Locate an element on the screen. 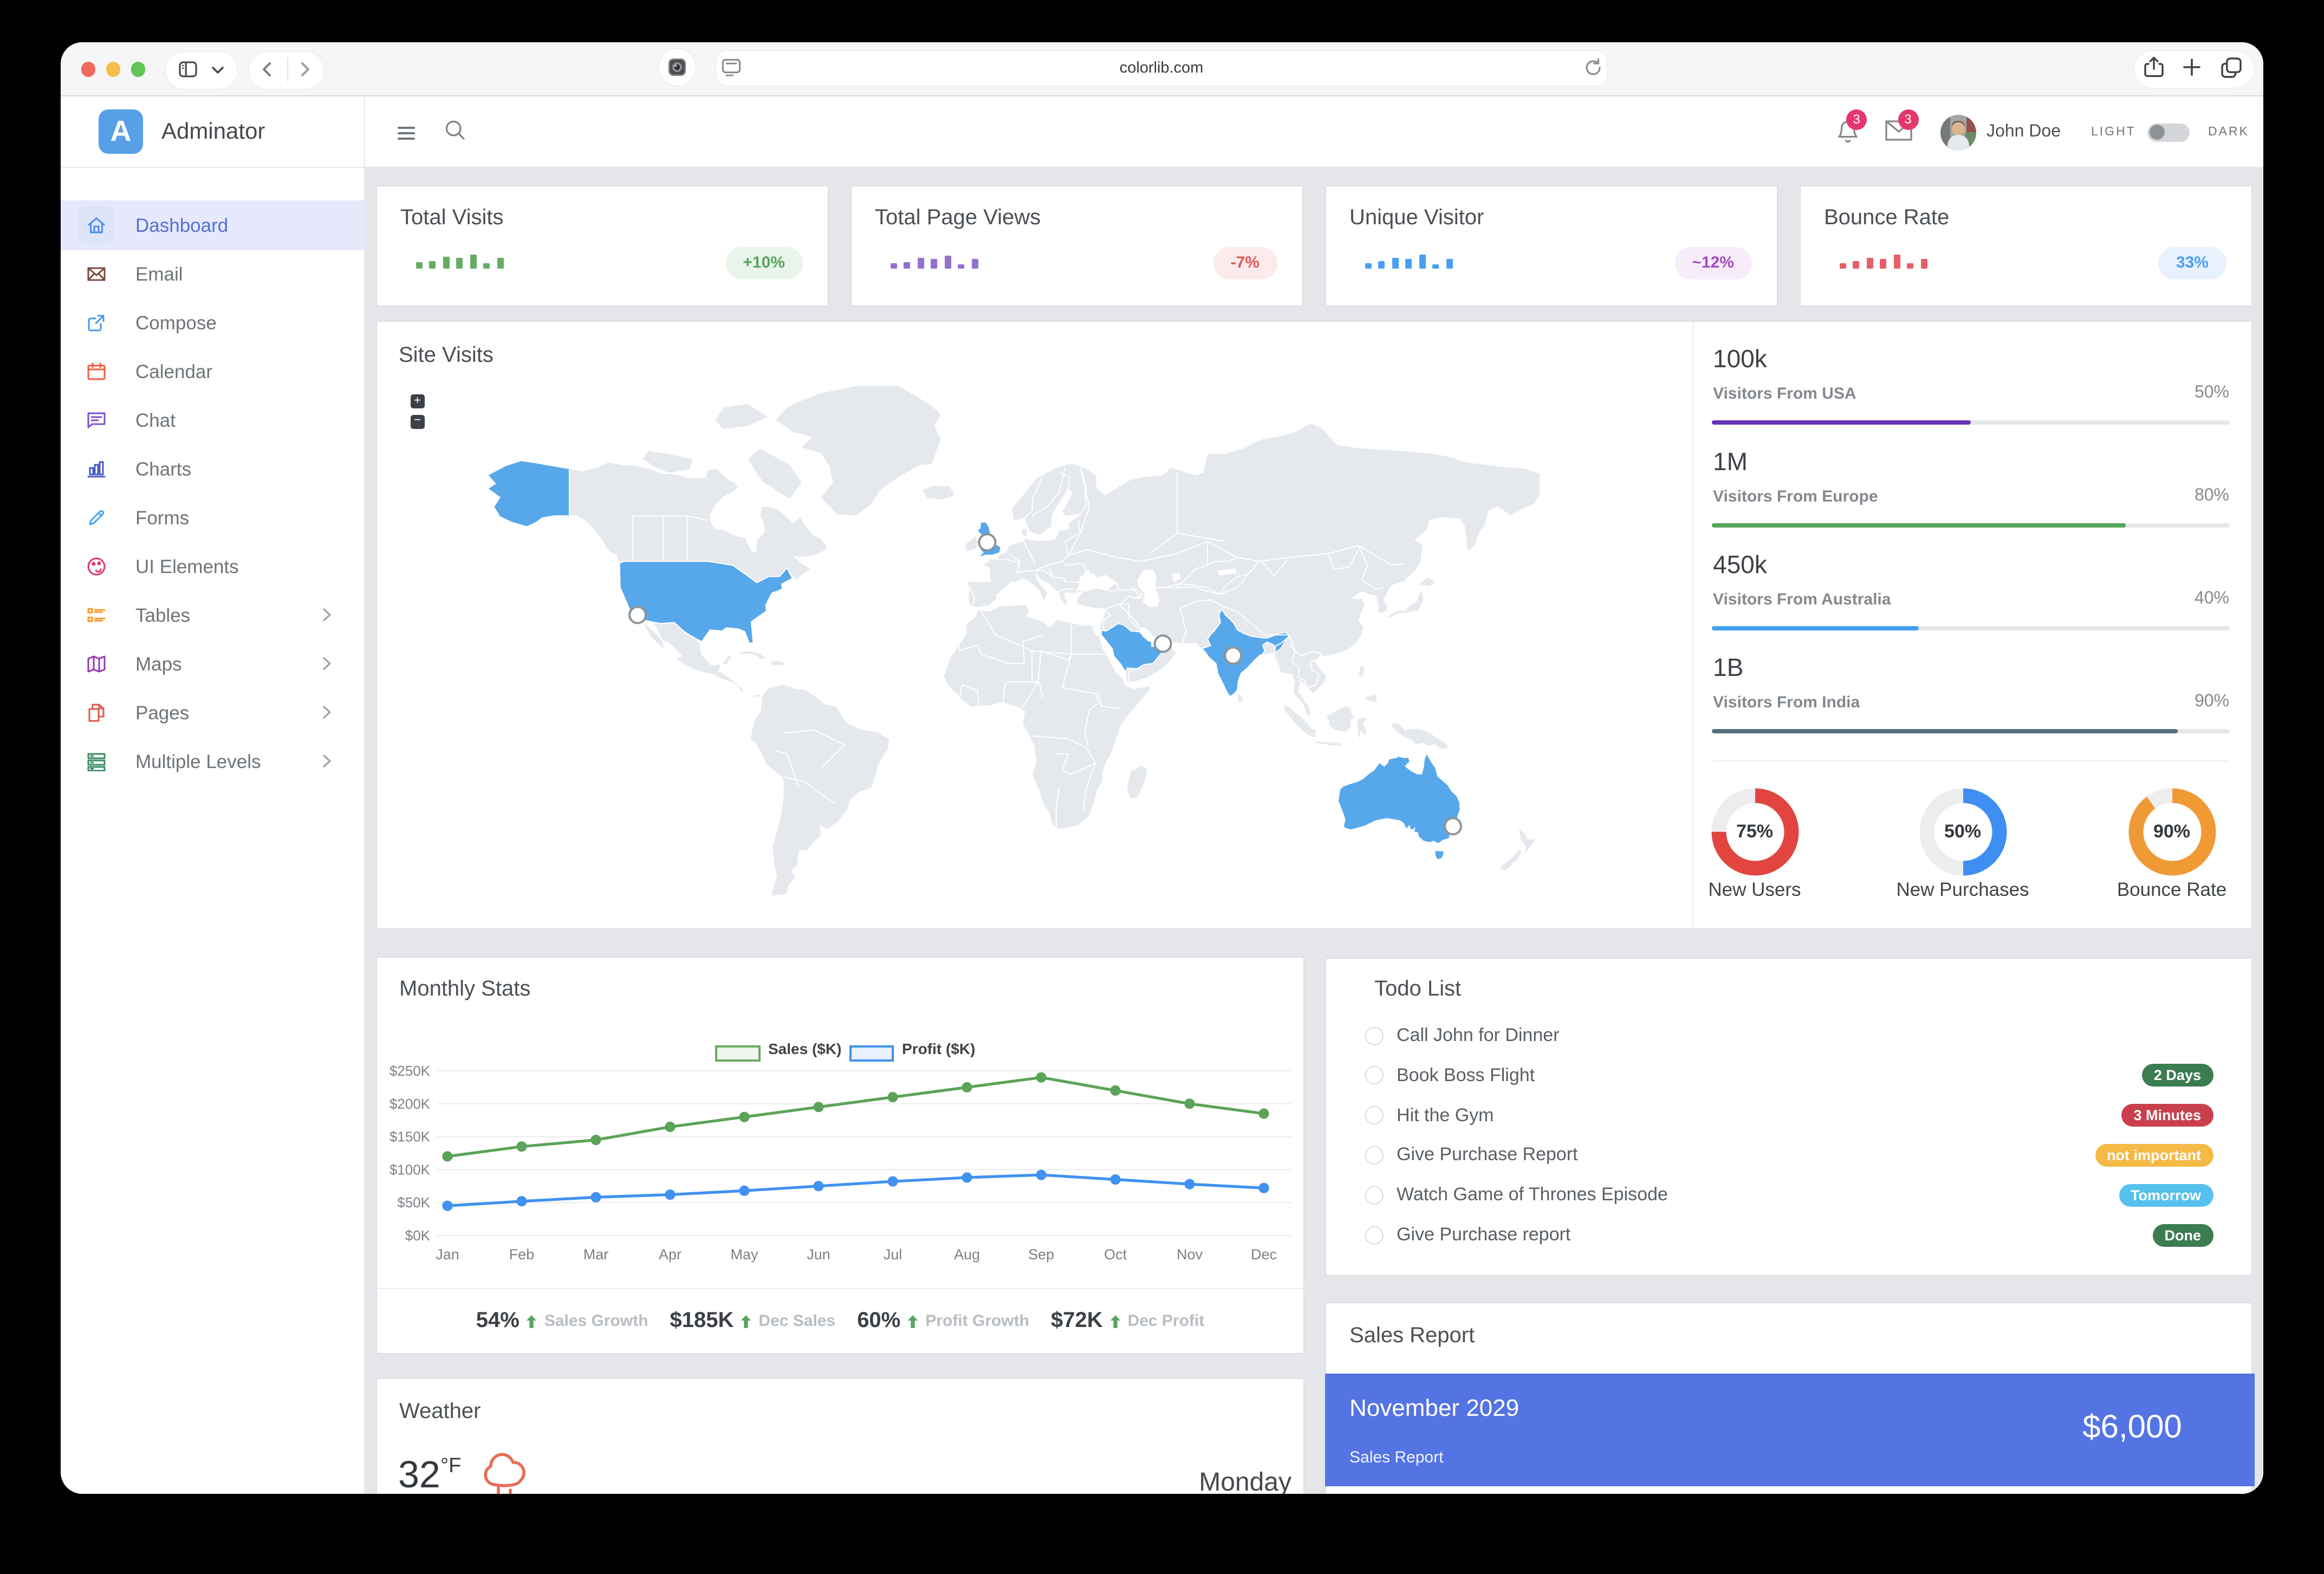  svg-text: Jul is located at coordinates (893, 1254).